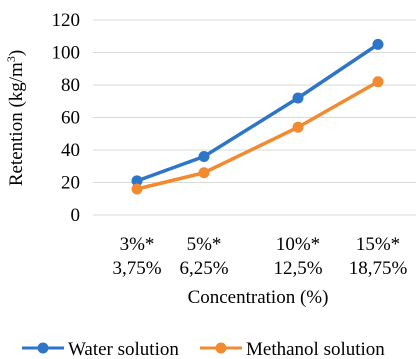  Describe the element at coordinates (70, 183) in the screenshot. I see `y-tick-label: 20` at that location.